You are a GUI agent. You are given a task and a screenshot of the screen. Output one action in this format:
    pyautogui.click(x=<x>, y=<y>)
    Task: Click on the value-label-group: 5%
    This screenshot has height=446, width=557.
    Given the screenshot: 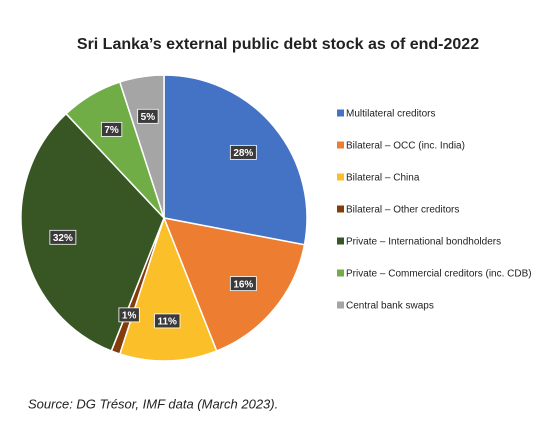 What is the action you would take?
    pyautogui.click(x=148, y=116)
    